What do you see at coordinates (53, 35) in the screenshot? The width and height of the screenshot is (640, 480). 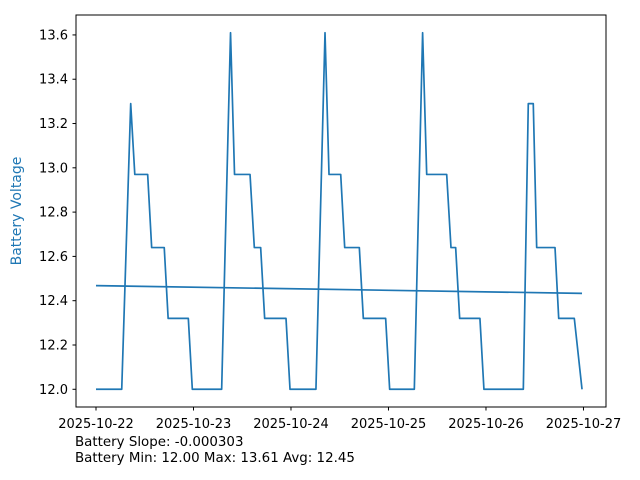 I see `y-tick-label: 13.6` at bounding box center [53, 35].